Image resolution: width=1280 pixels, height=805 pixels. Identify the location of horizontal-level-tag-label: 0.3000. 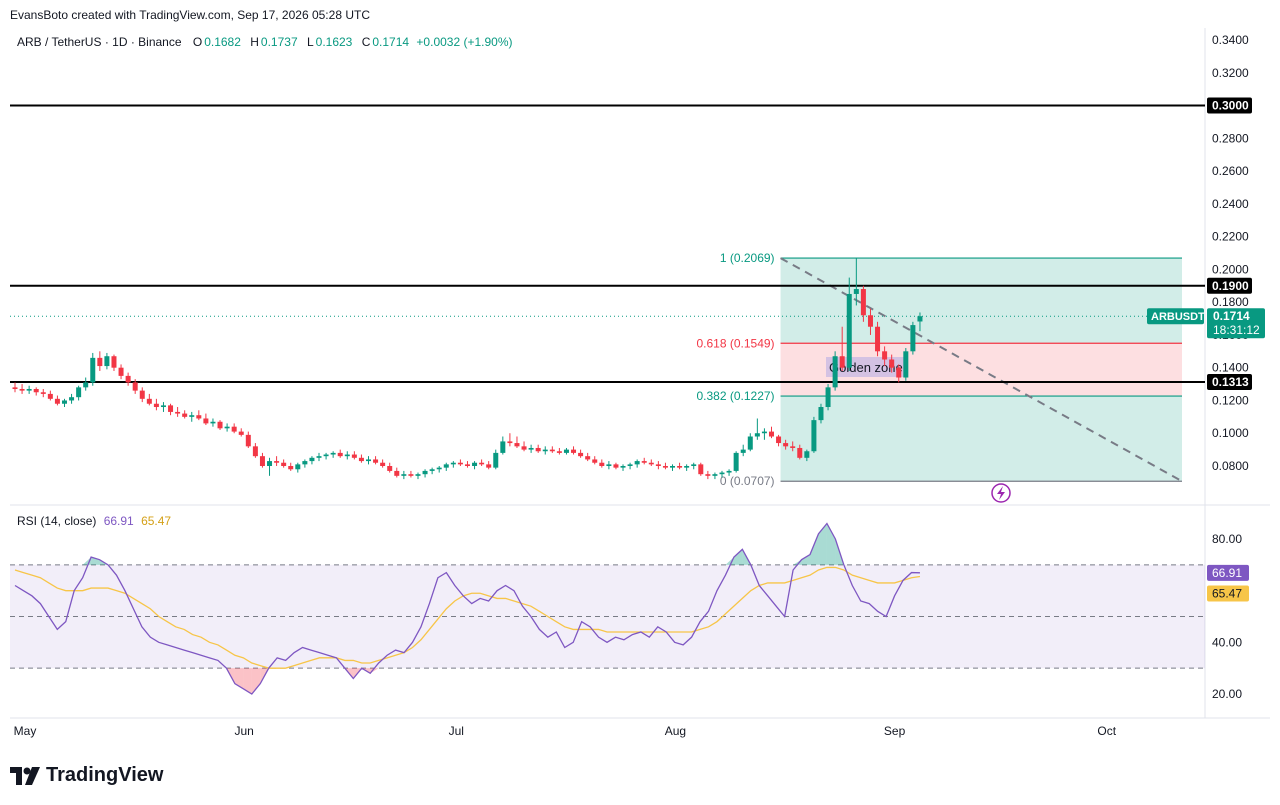
(1230, 106).